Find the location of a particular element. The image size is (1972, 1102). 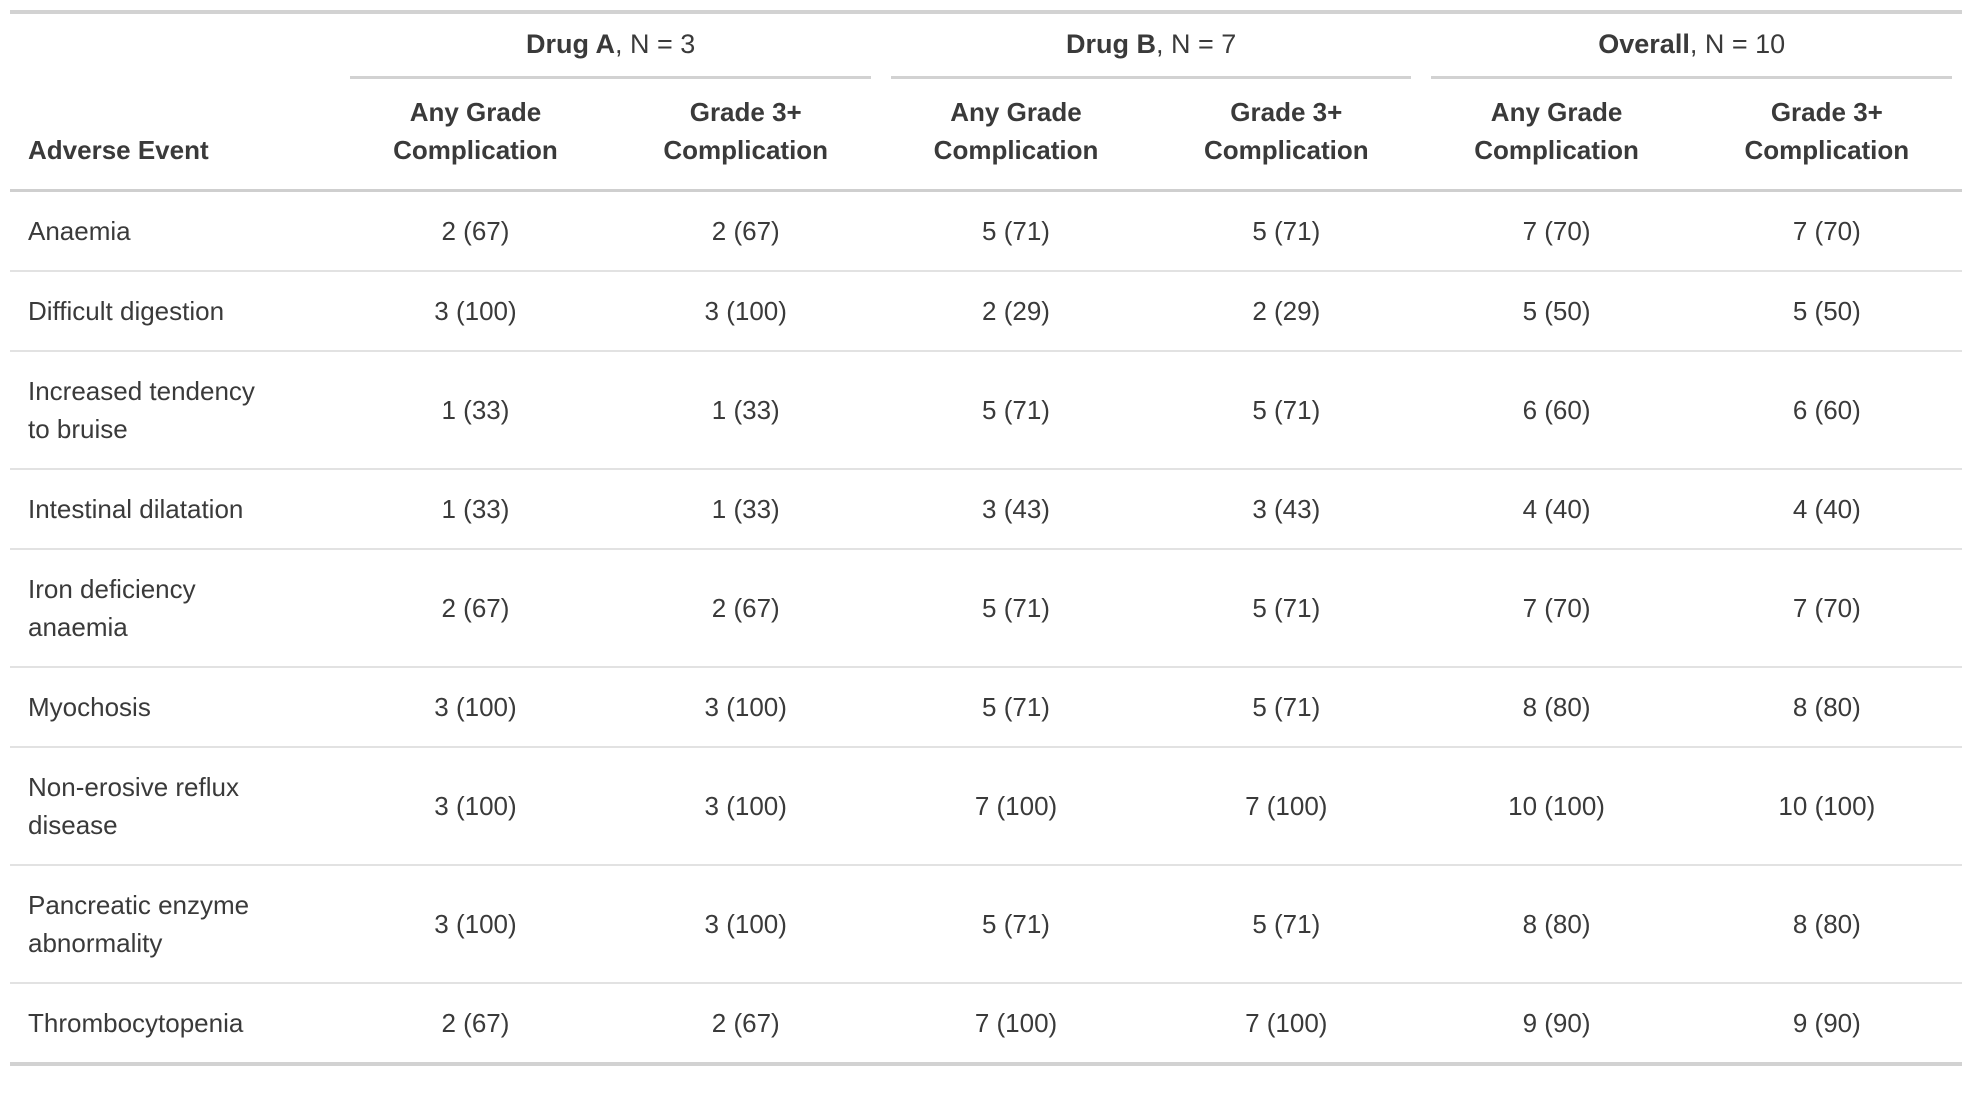

column-header-overall-any-grade: Any Grade Complication is located at coordinates (1556, 135).